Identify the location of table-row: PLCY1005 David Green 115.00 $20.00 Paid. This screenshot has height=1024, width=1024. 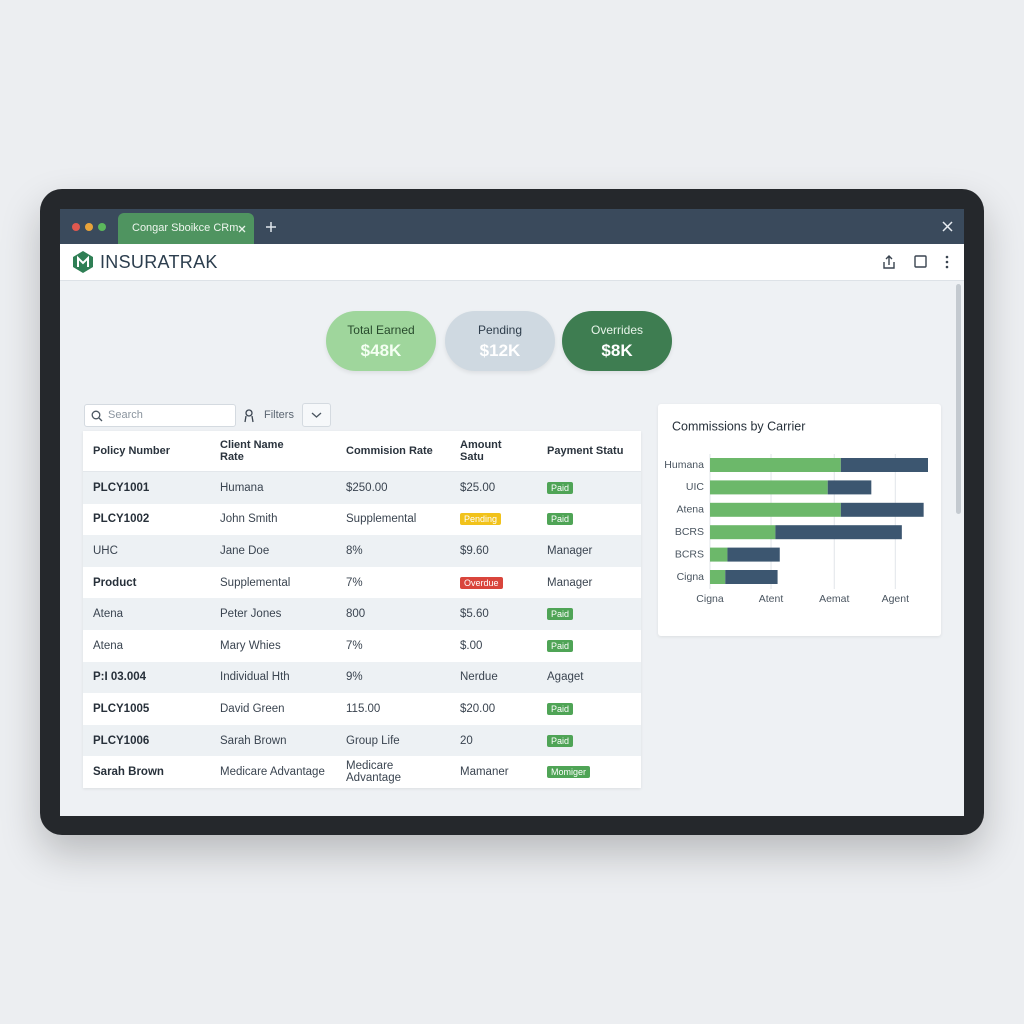
(362, 709).